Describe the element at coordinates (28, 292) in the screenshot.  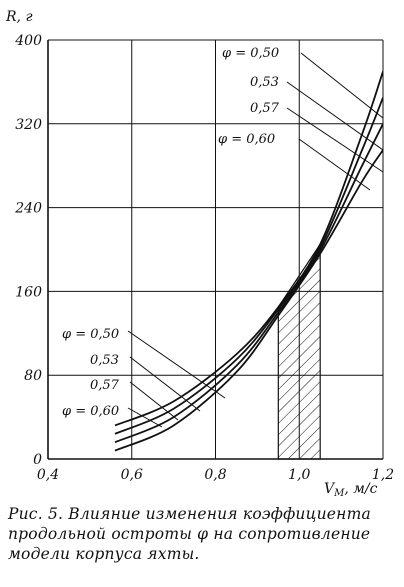
I see `y-tick-label: 160` at that location.